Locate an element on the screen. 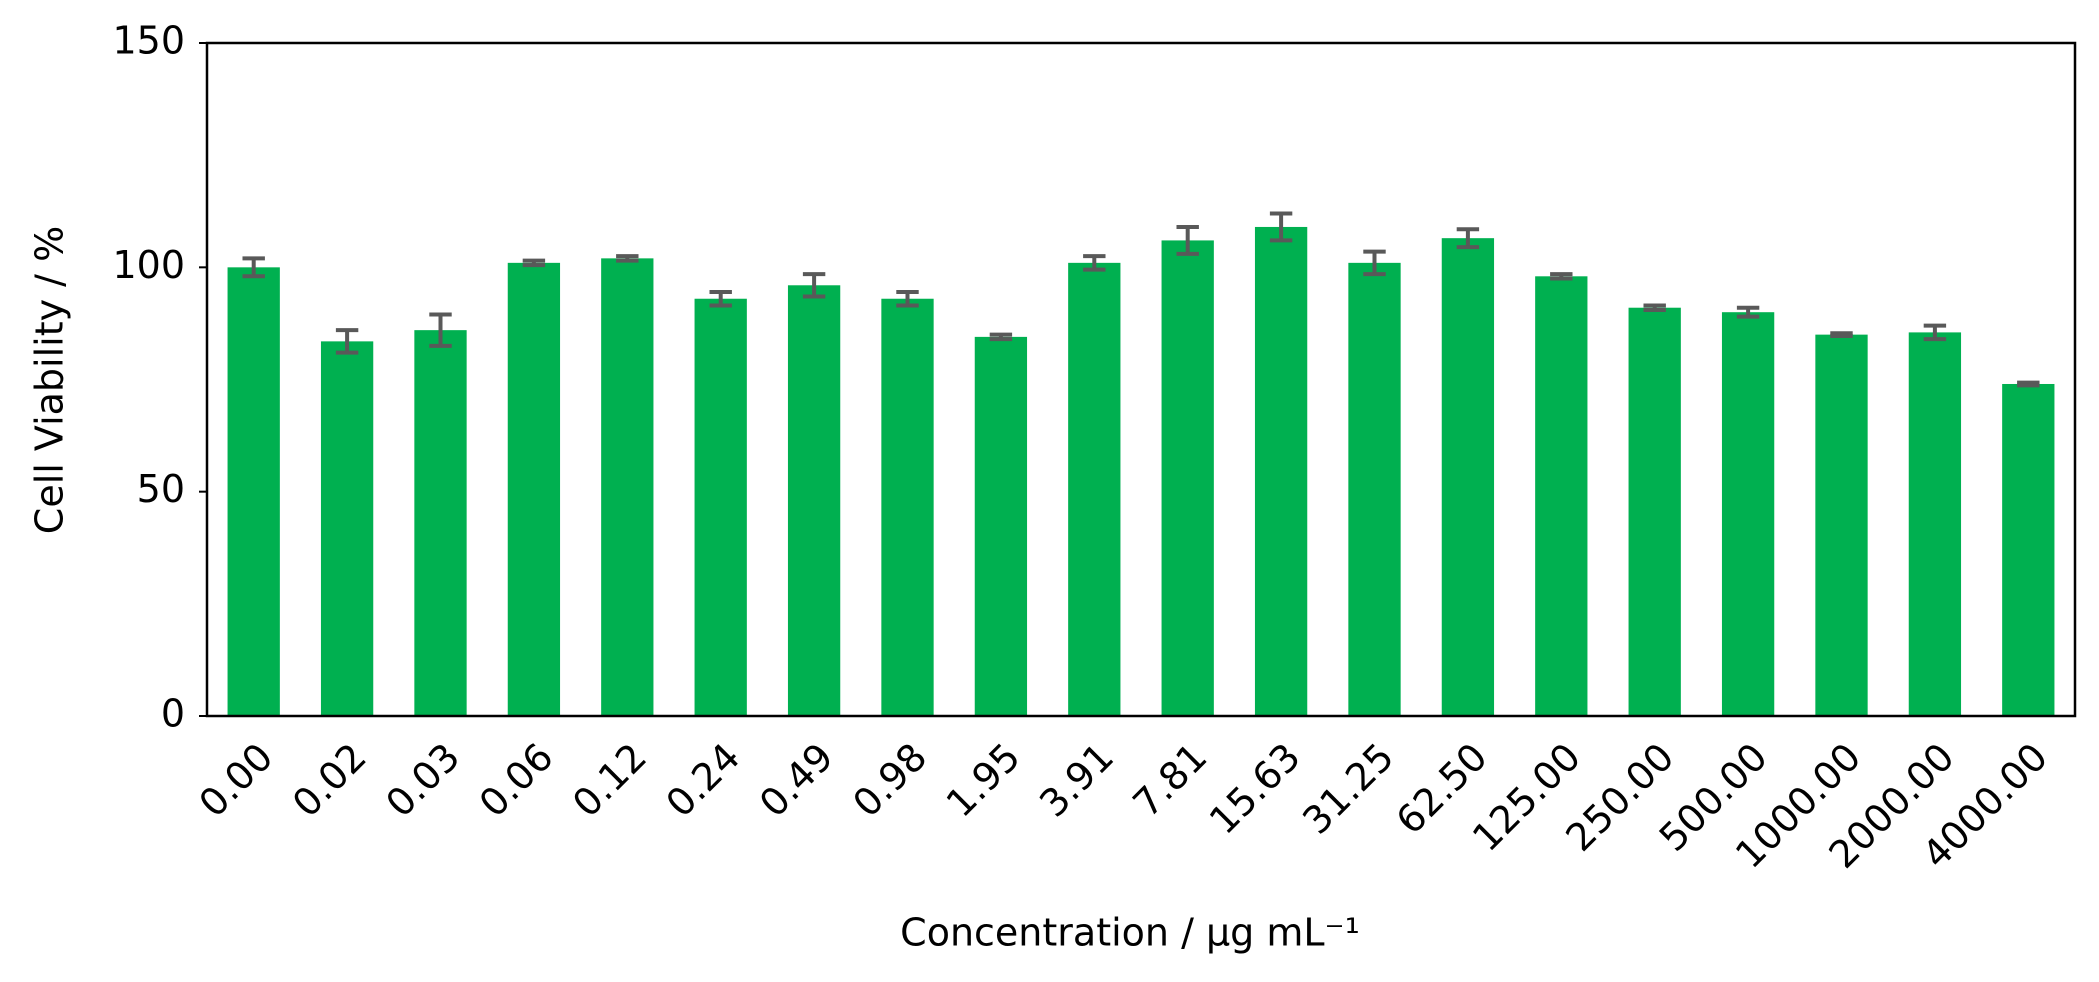 This screenshot has width=2099, height=982. x-tick-label: 0.00 is located at coordinates (236, 780).